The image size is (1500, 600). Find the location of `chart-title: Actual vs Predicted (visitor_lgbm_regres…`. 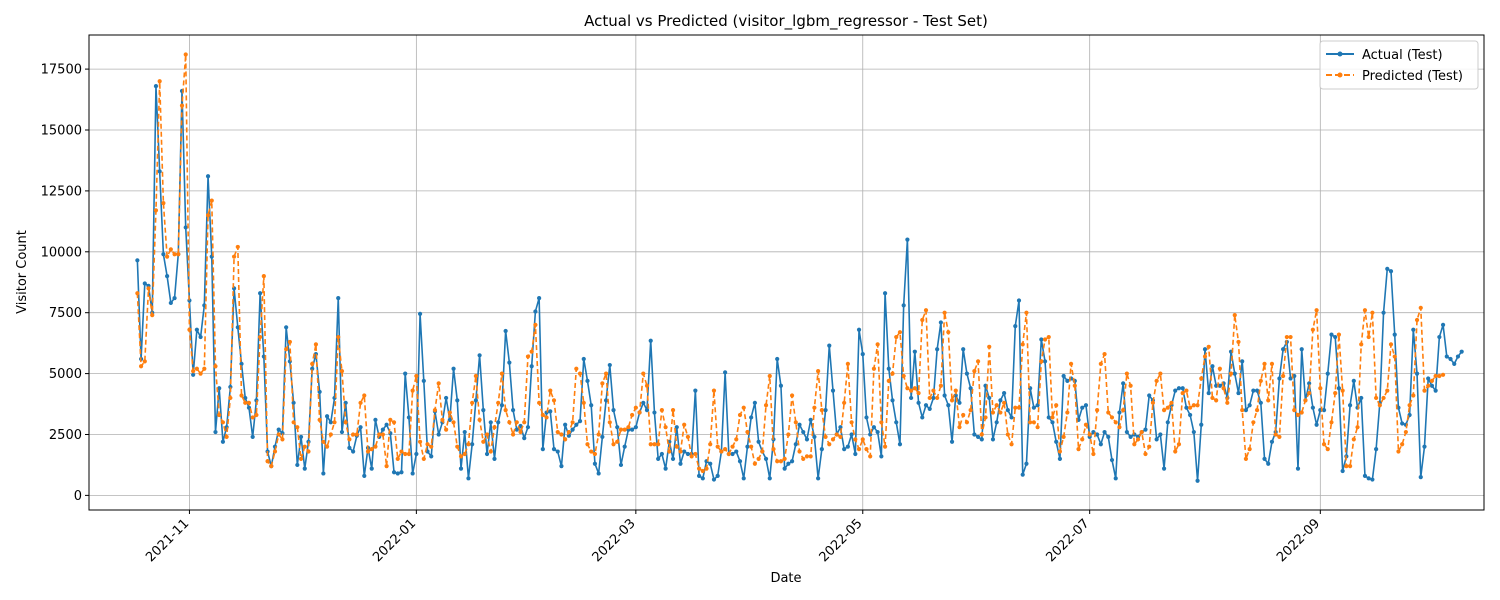

chart-title: Actual vs Predicted (visitor_lgbm_regres… is located at coordinates (786, 21).